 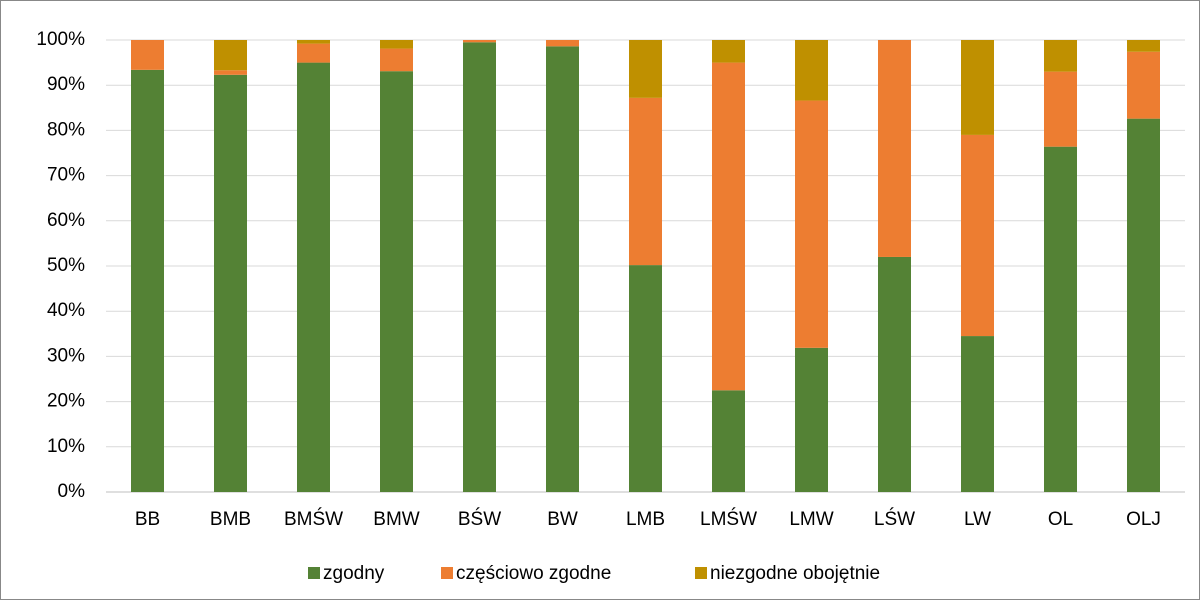 I want to click on legend-label: zgodny, so click(x=354, y=573).